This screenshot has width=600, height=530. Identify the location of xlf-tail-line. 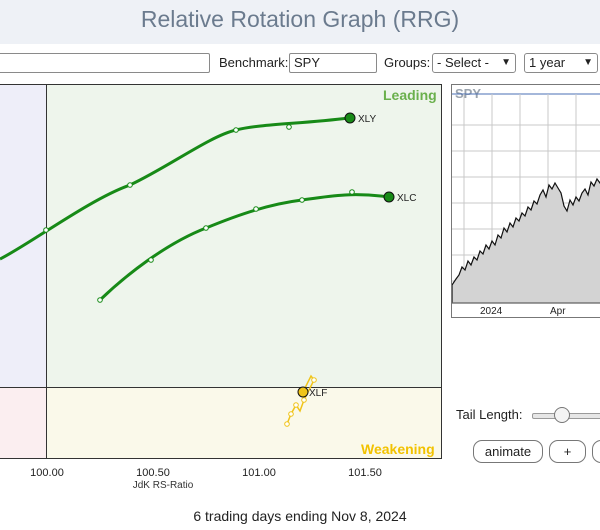
(300, 399).